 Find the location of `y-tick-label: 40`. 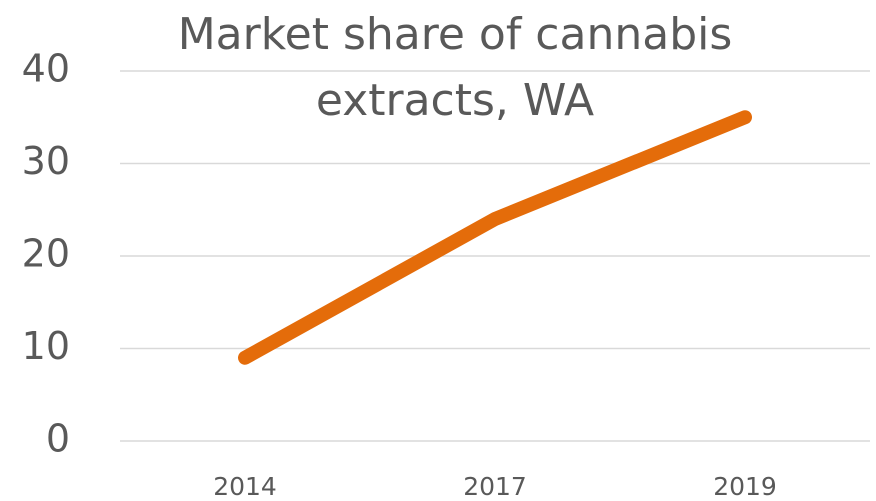

y-tick-label: 40 is located at coordinates (46, 69).